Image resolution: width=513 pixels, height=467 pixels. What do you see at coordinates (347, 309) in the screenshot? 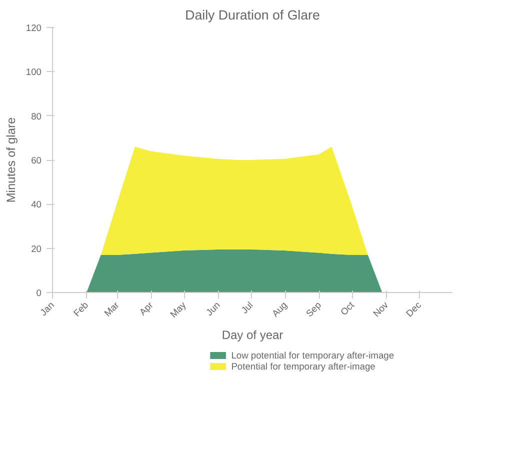
I see `x-tick-label: Oct` at bounding box center [347, 309].